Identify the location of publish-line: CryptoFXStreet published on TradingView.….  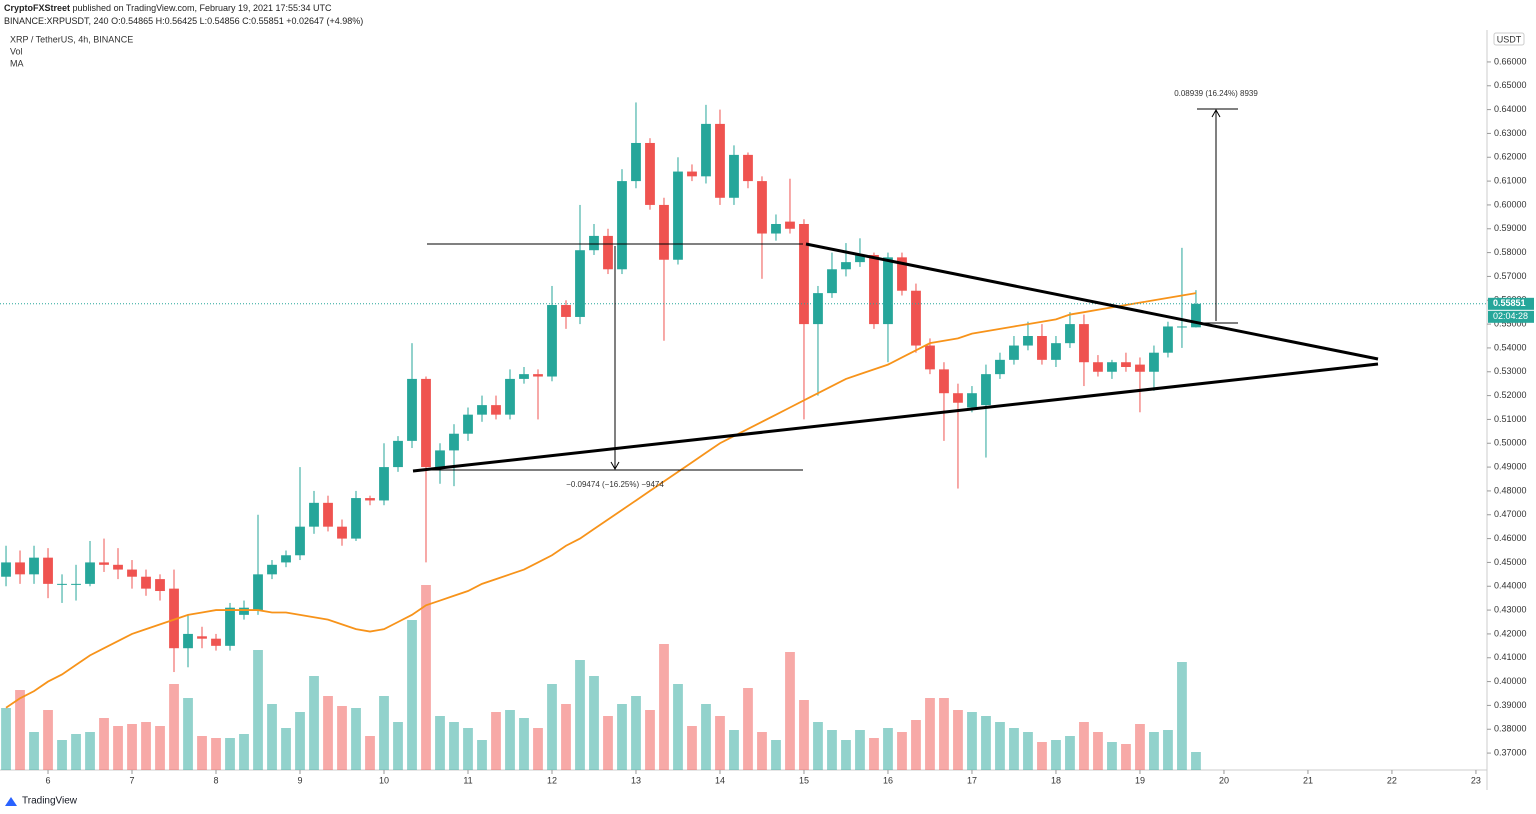
(183, 8).